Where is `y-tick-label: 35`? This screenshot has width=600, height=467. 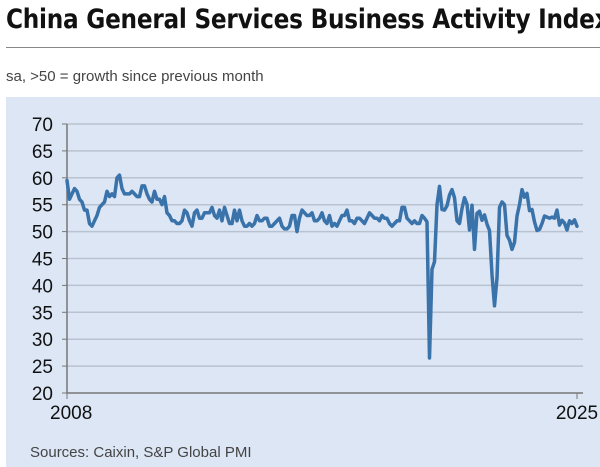 y-tick-label: 35 is located at coordinates (42, 313).